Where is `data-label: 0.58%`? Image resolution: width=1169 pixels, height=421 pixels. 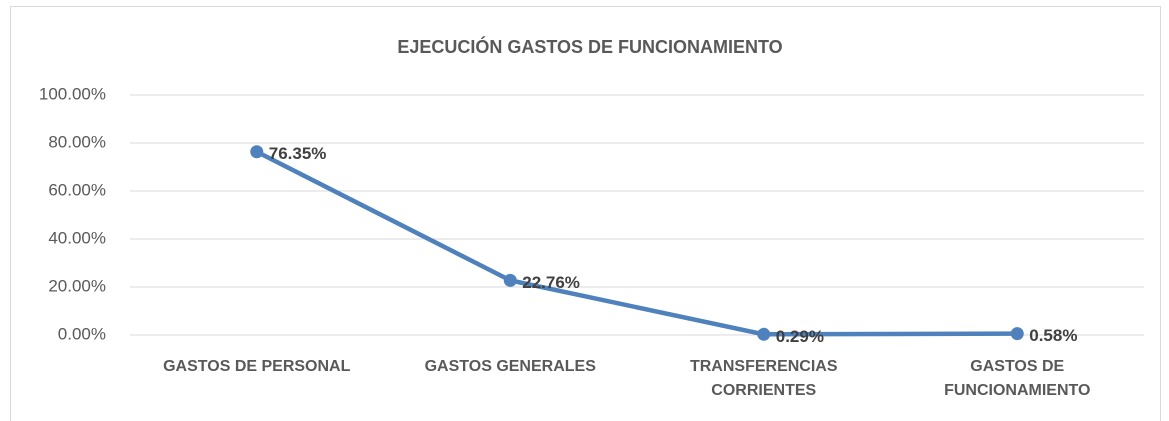 data-label: 0.58% is located at coordinates (1053, 335).